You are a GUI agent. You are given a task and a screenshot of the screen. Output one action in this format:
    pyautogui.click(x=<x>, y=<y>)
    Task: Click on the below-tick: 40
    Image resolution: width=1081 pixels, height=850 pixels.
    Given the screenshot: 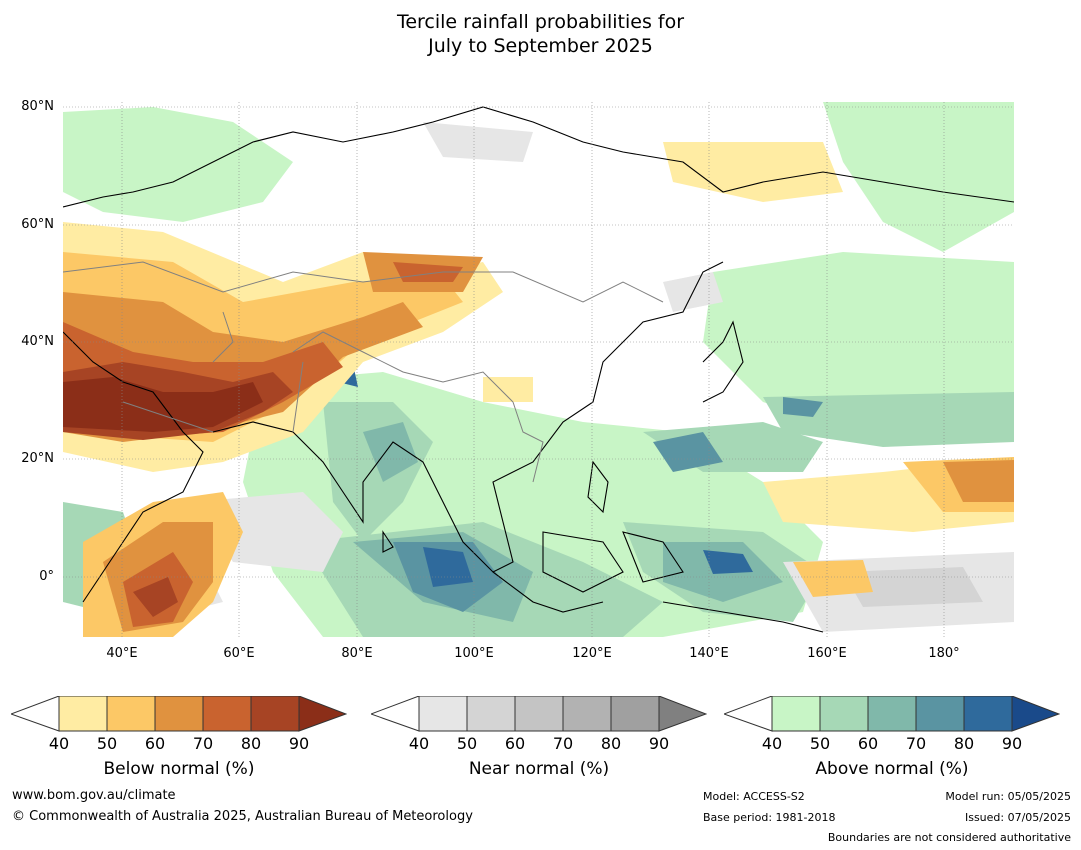 What is the action you would take?
    pyautogui.click(x=59, y=743)
    